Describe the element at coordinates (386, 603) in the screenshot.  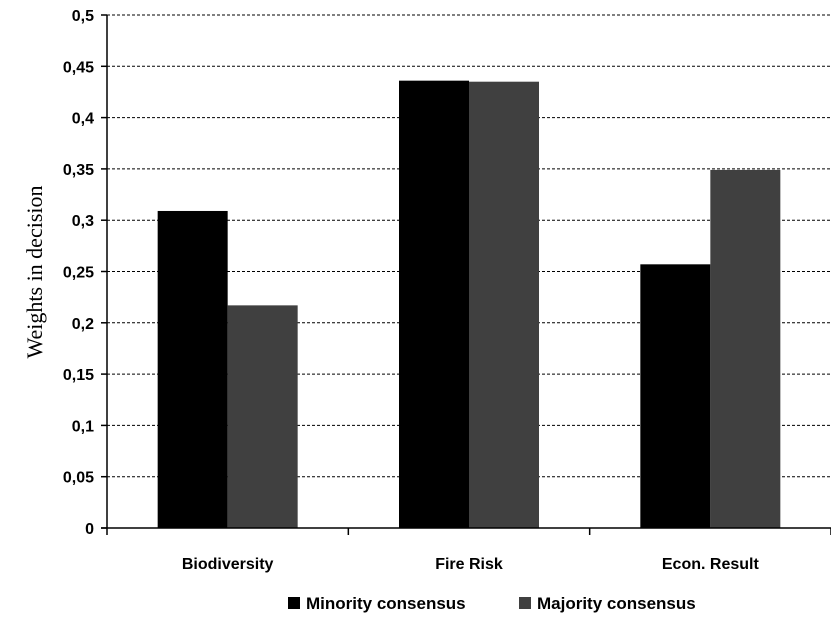
I see `legend-label: Minority consensus` at that location.